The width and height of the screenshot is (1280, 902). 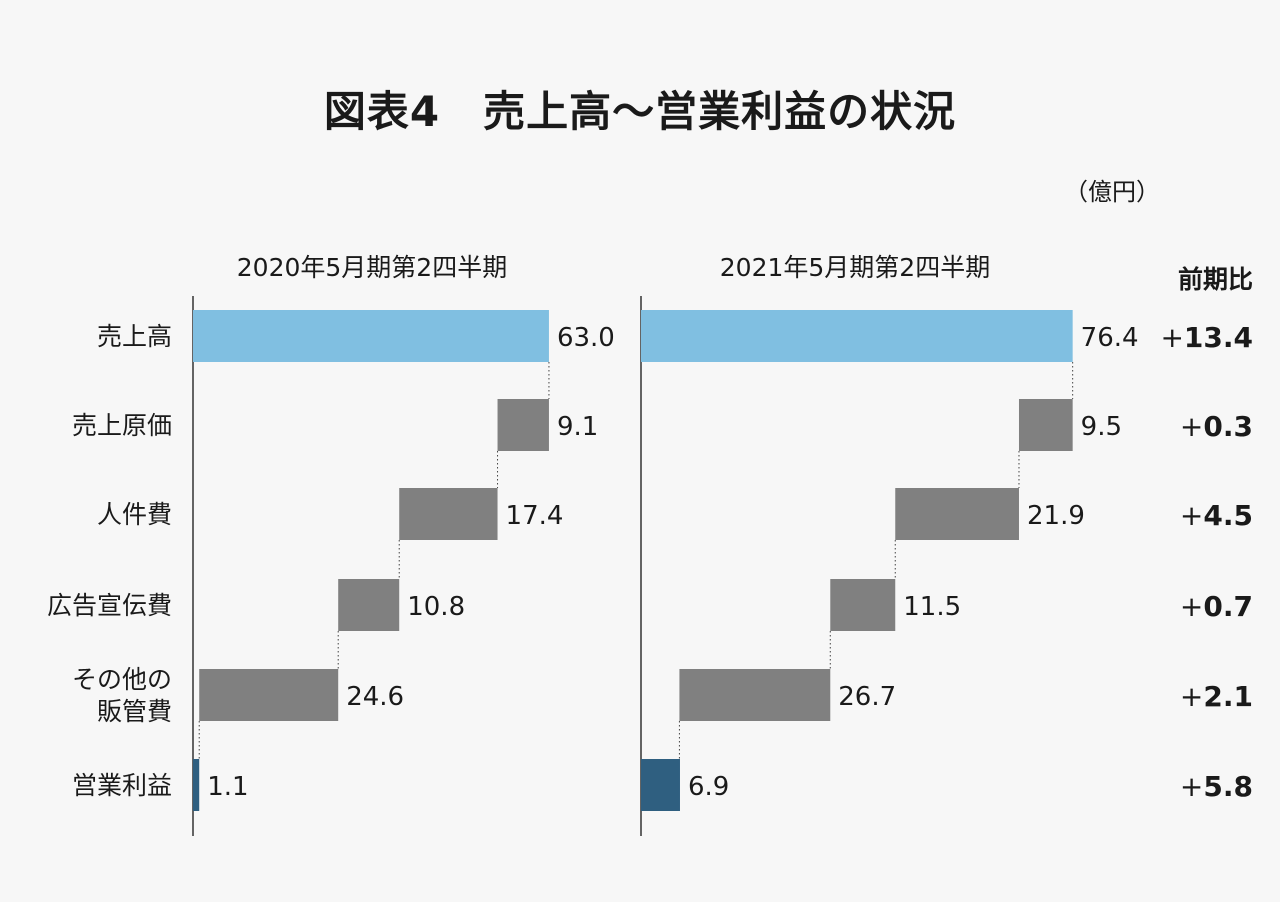 What do you see at coordinates (932, 607) in the screenshot?
I see `data-label: 11.5` at bounding box center [932, 607].